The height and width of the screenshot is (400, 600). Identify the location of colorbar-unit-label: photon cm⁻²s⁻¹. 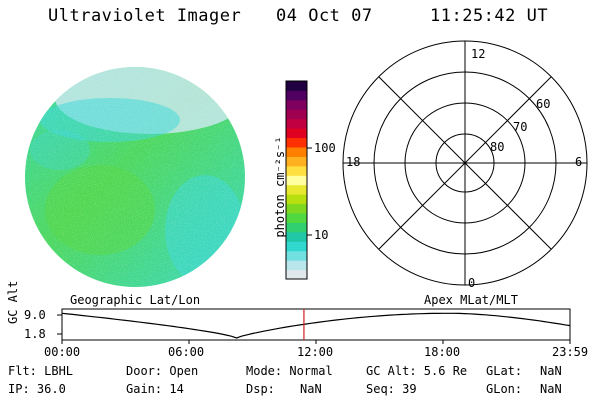
(280, 187).